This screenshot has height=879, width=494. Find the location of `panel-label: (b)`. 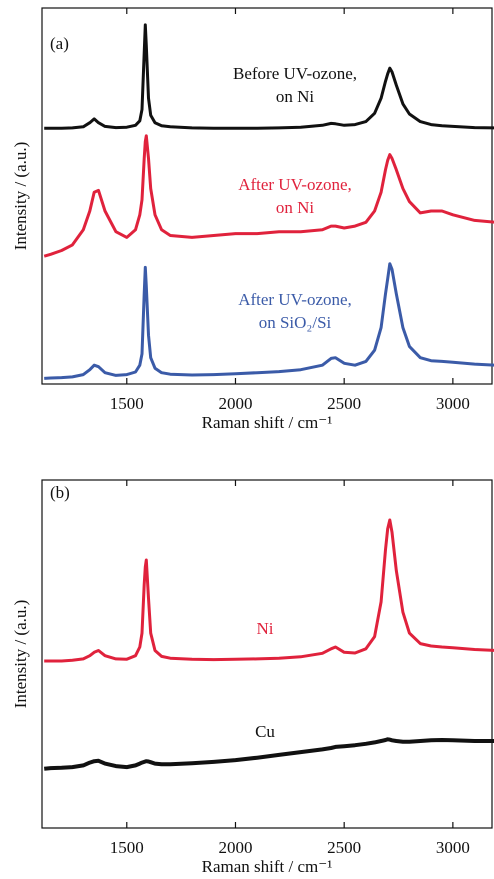

panel-label: (b) is located at coordinates (60, 492).